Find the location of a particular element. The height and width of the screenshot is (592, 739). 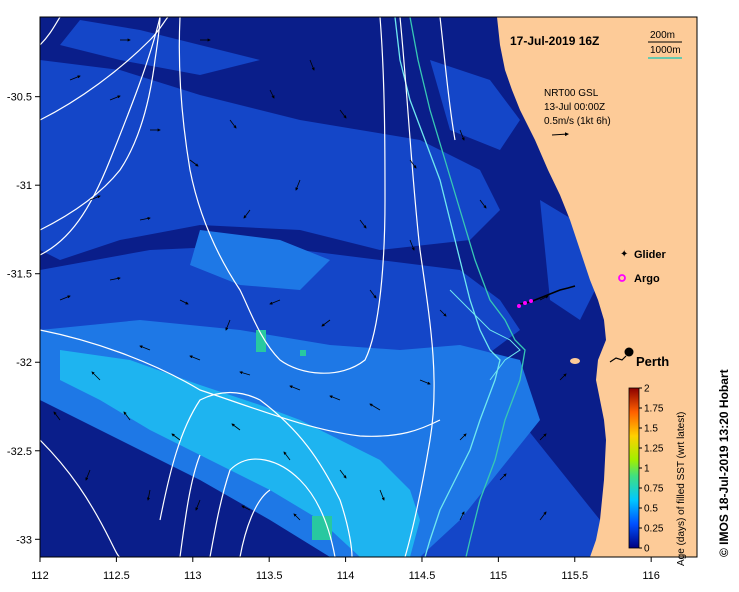

lat-tick-label: -32.5 is located at coordinates (19, 452).